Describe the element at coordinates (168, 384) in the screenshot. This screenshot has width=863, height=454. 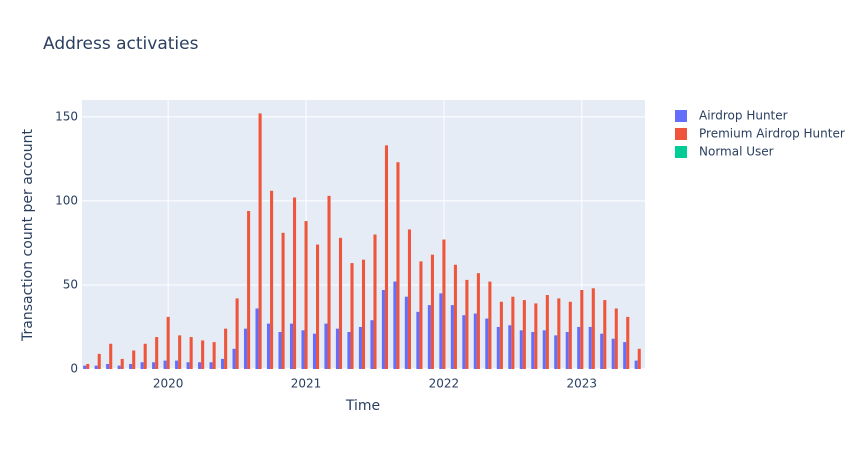
I see `x-tick-label: 2020` at that location.